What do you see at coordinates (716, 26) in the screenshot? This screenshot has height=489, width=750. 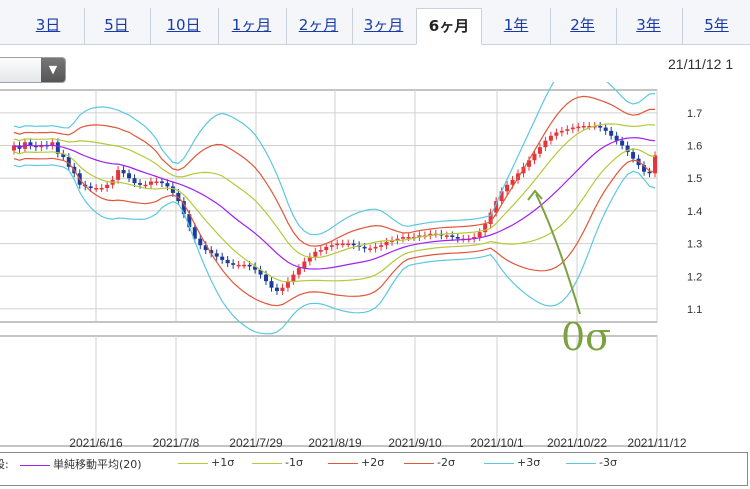 I see `tab-5y: 5年` at bounding box center [716, 26].